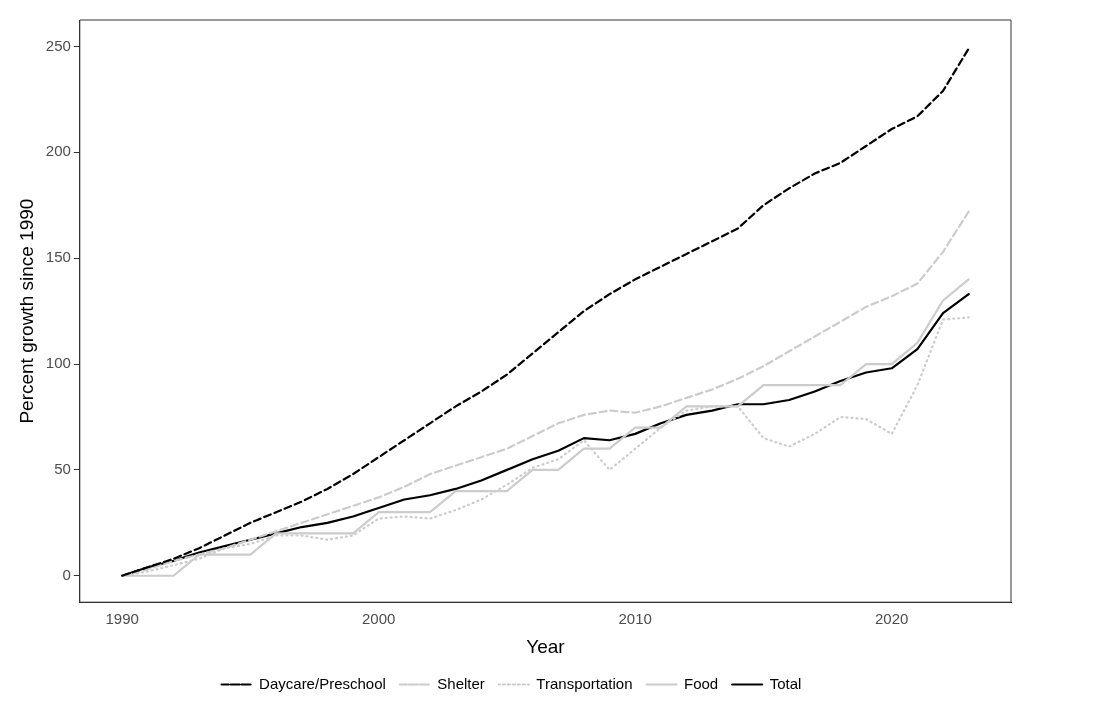 This screenshot has width=1099, height=714. What do you see at coordinates (26, 311) in the screenshot?
I see `y-axis-title: Percent growth since 1990` at bounding box center [26, 311].